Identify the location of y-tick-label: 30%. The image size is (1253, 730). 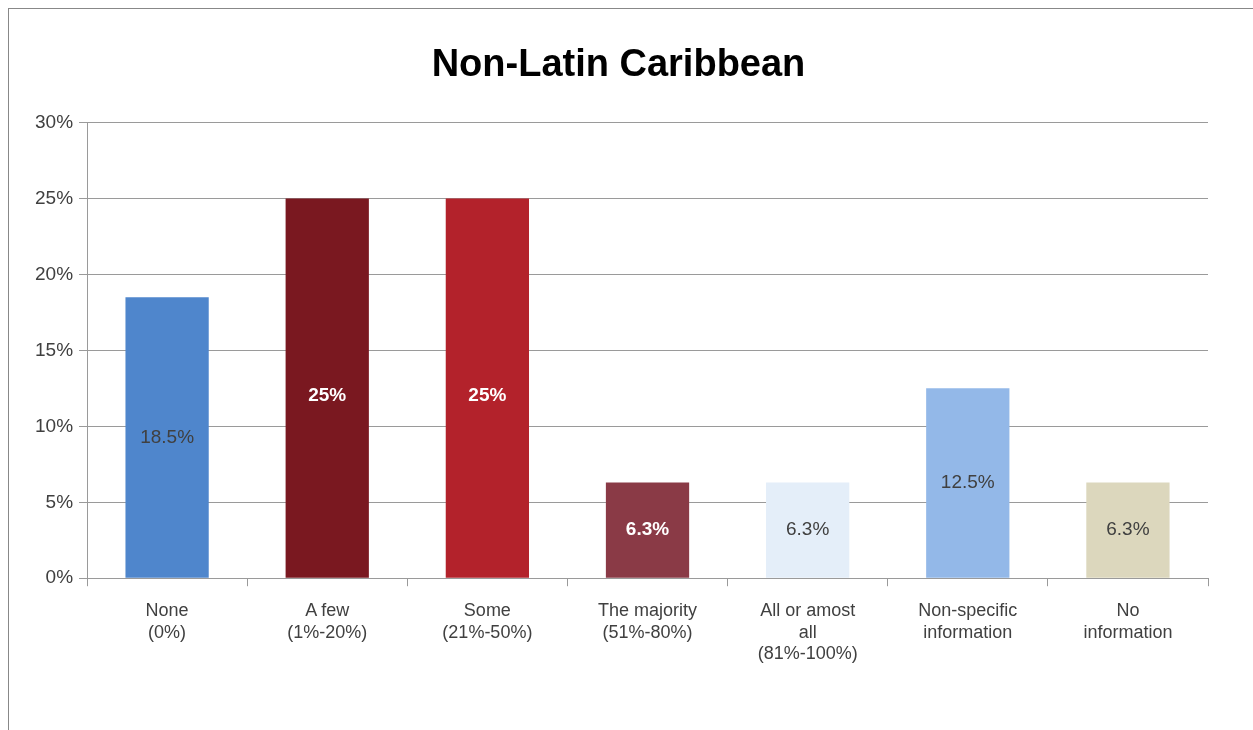
(54, 121).